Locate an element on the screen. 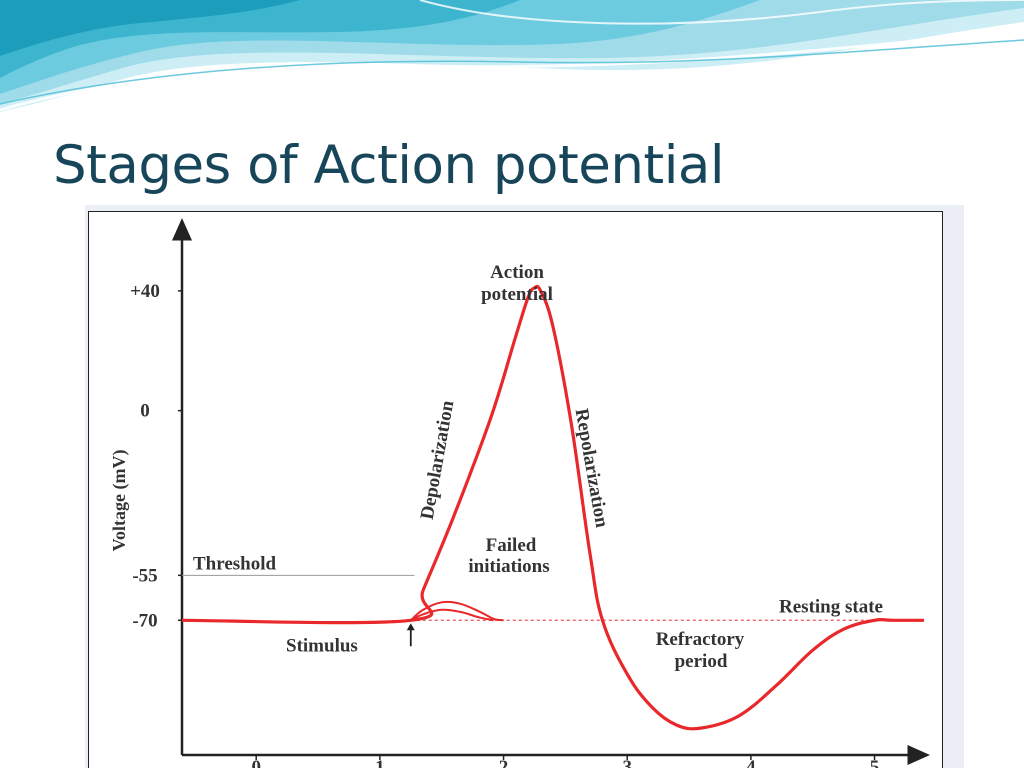 This screenshot has height=768, width=1024. y-axis-label: Voltage (mV) is located at coordinates (119, 501).